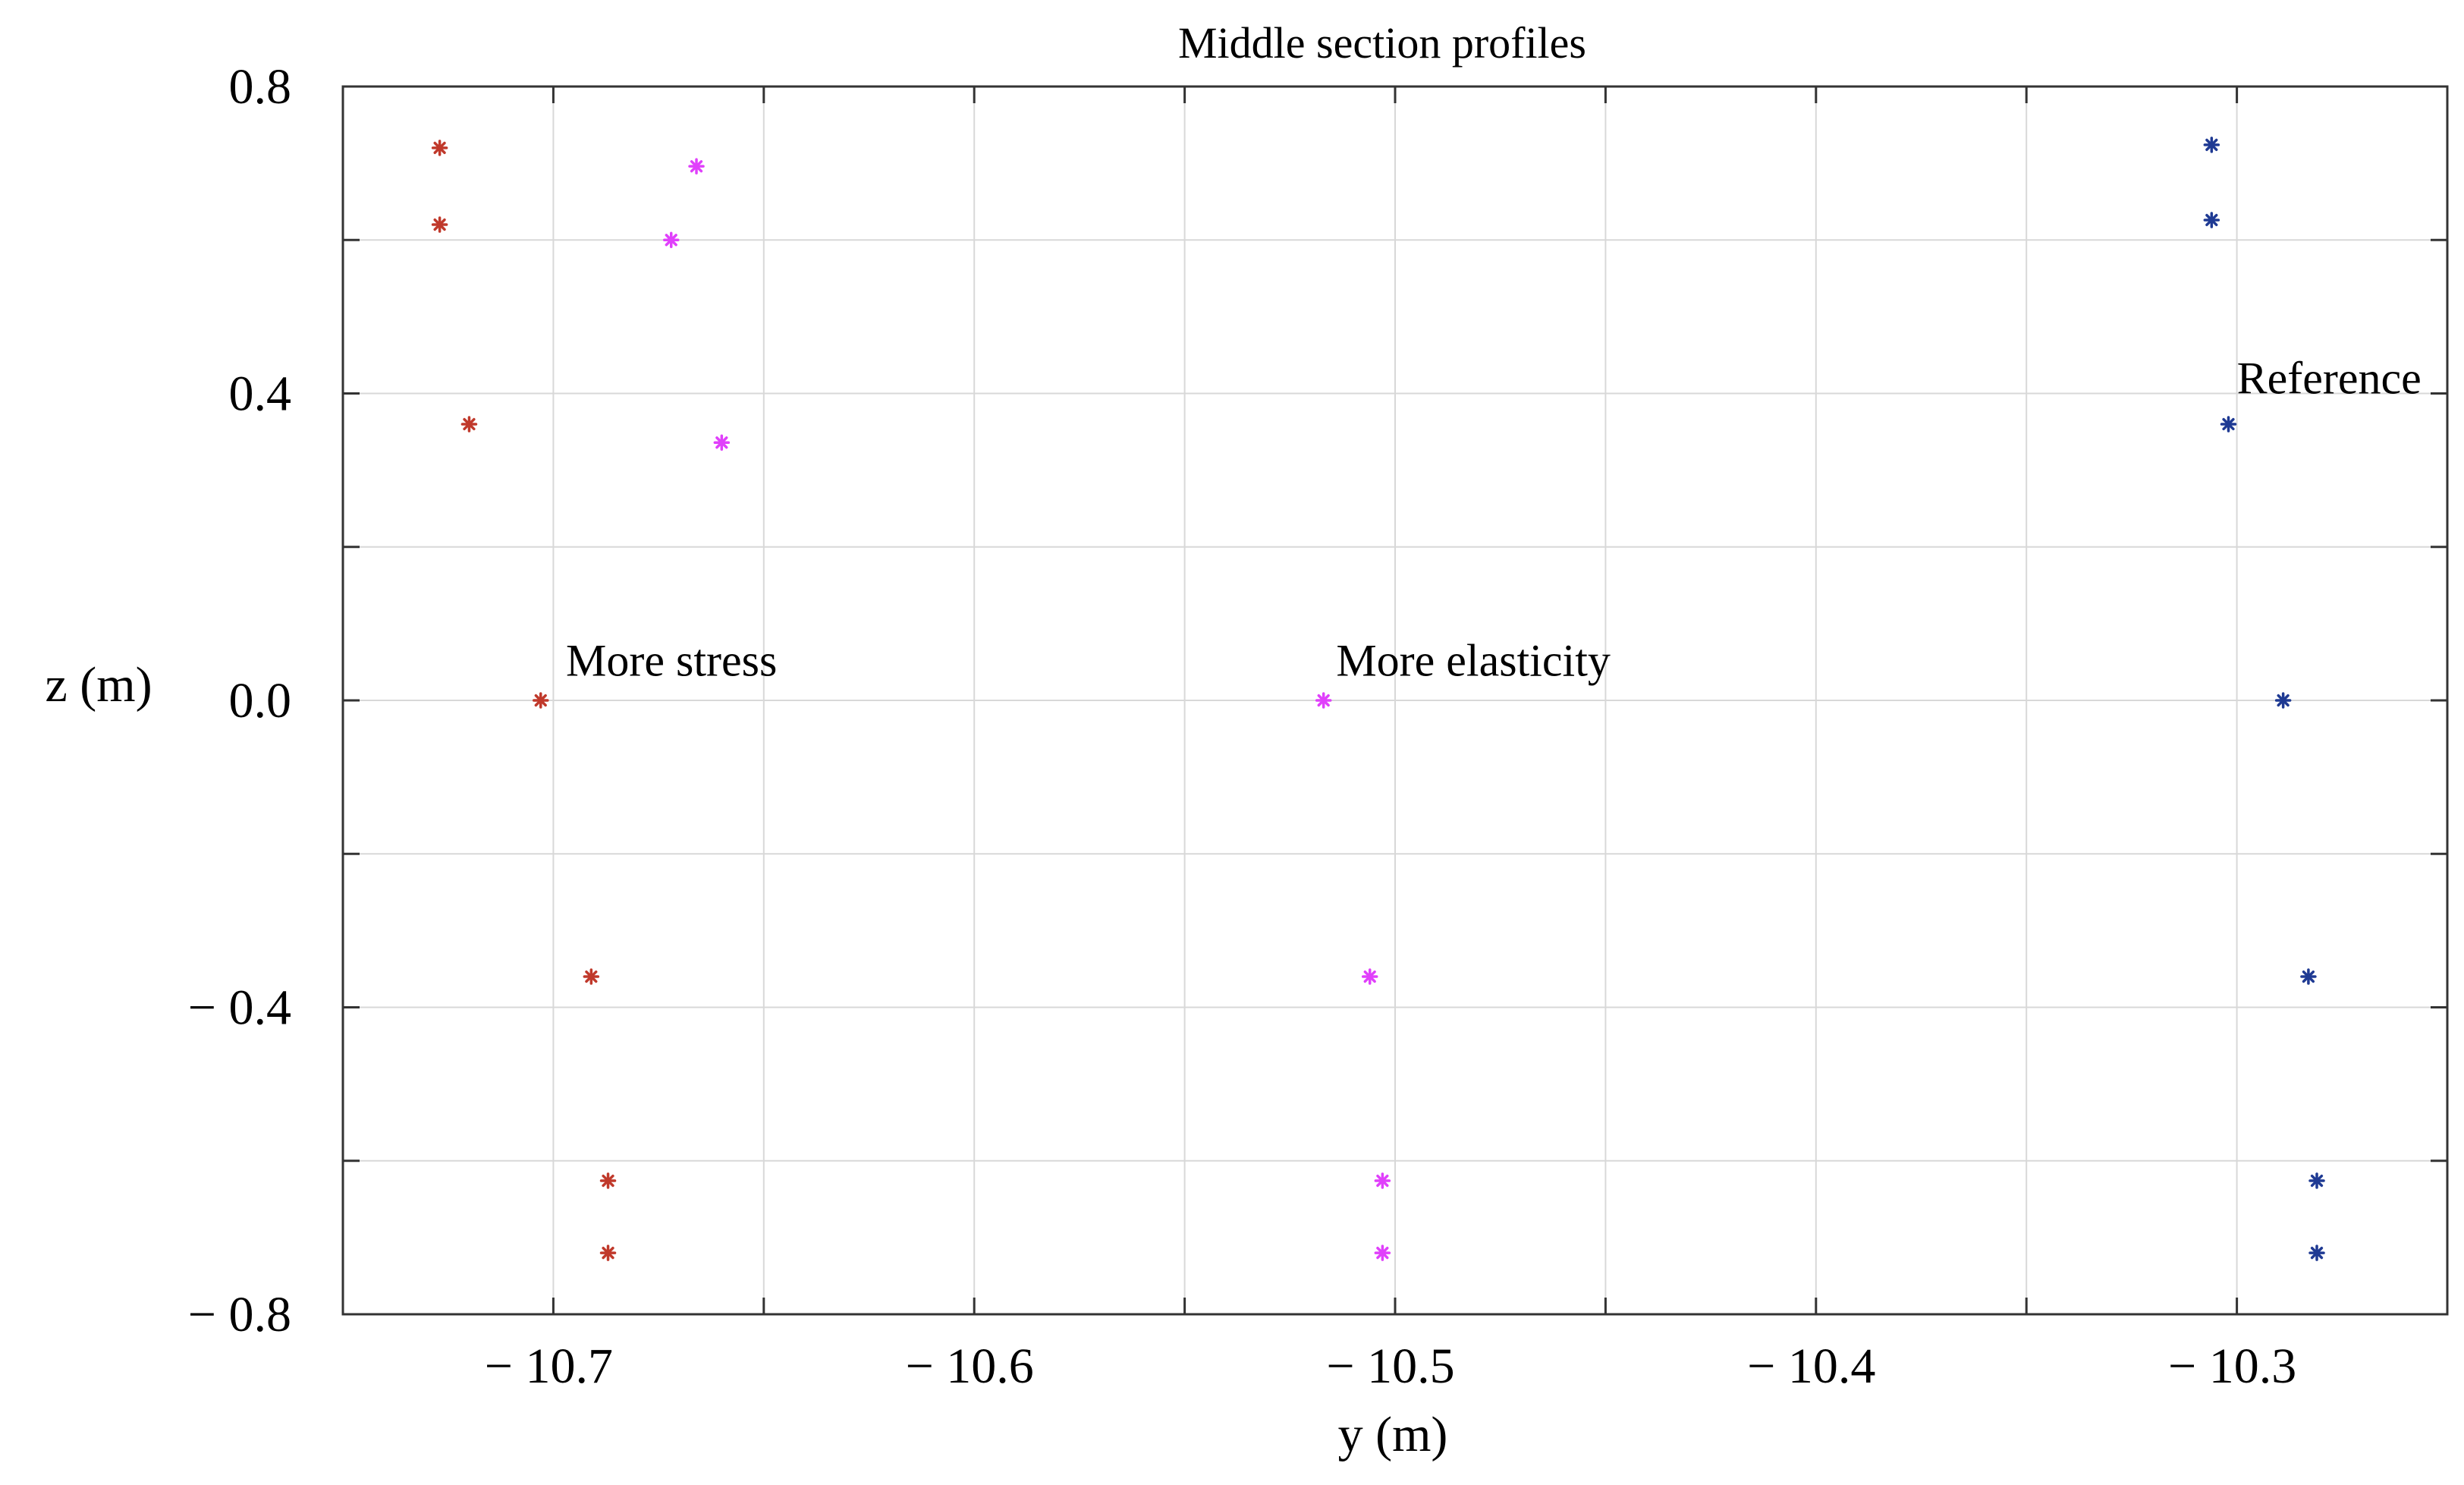 The height and width of the screenshot is (1485, 2464). Describe the element at coordinates (671, 661) in the screenshot. I see `annotation-label: More stress` at that location.